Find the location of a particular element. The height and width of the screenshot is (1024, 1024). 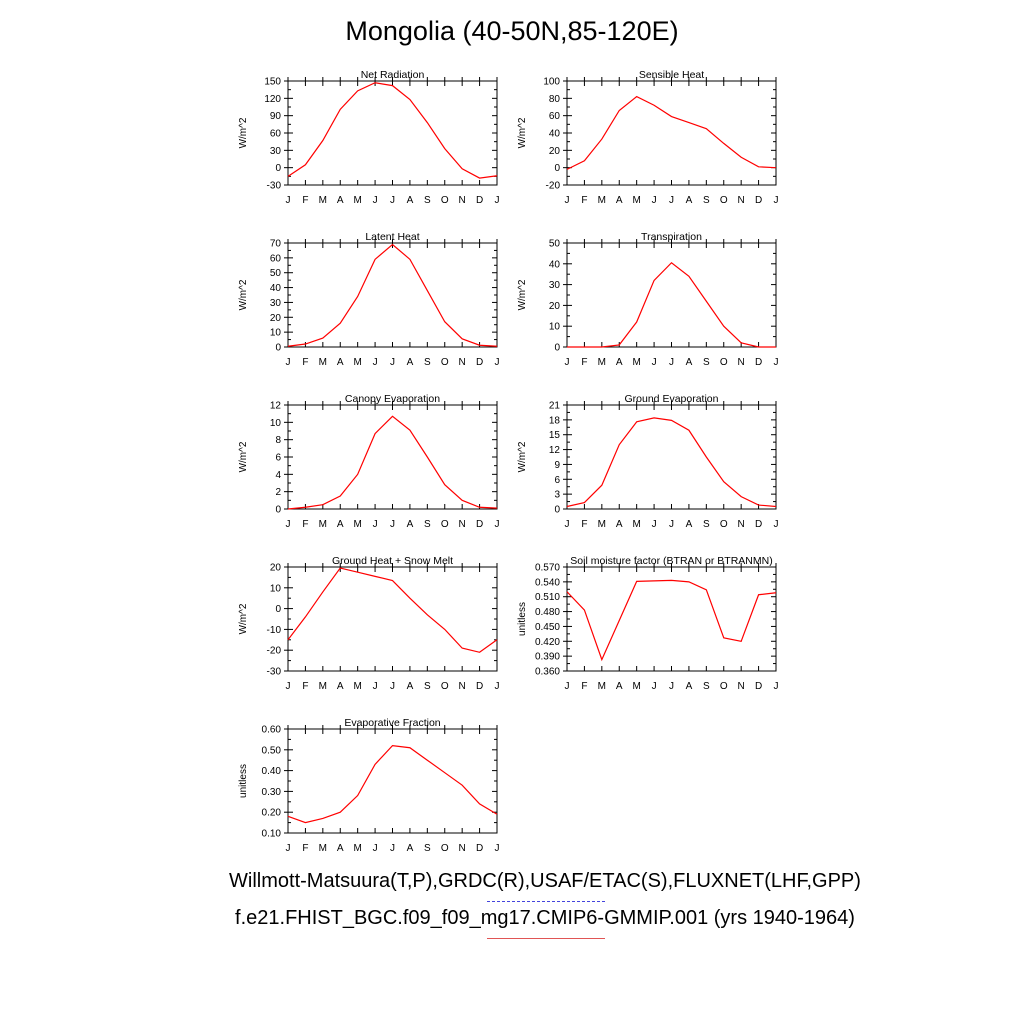

y-tick-label: 12 is located at coordinates (276, 406).